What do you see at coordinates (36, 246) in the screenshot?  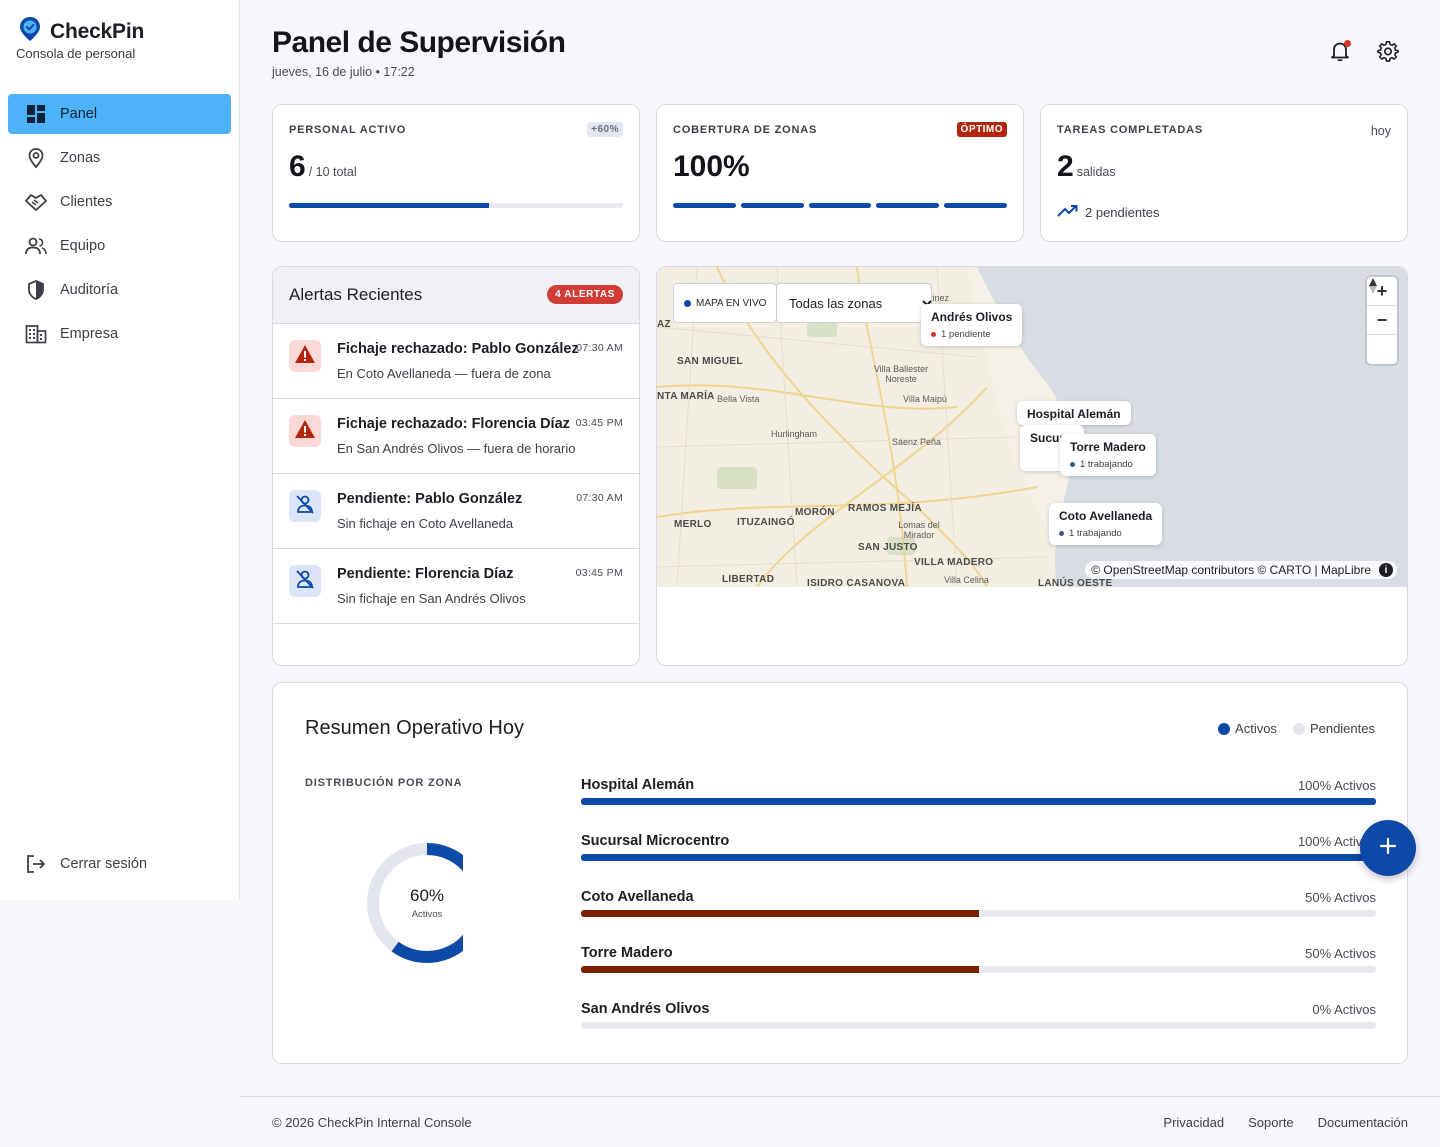 I see `group-icon` at bounding box center [36, 246].